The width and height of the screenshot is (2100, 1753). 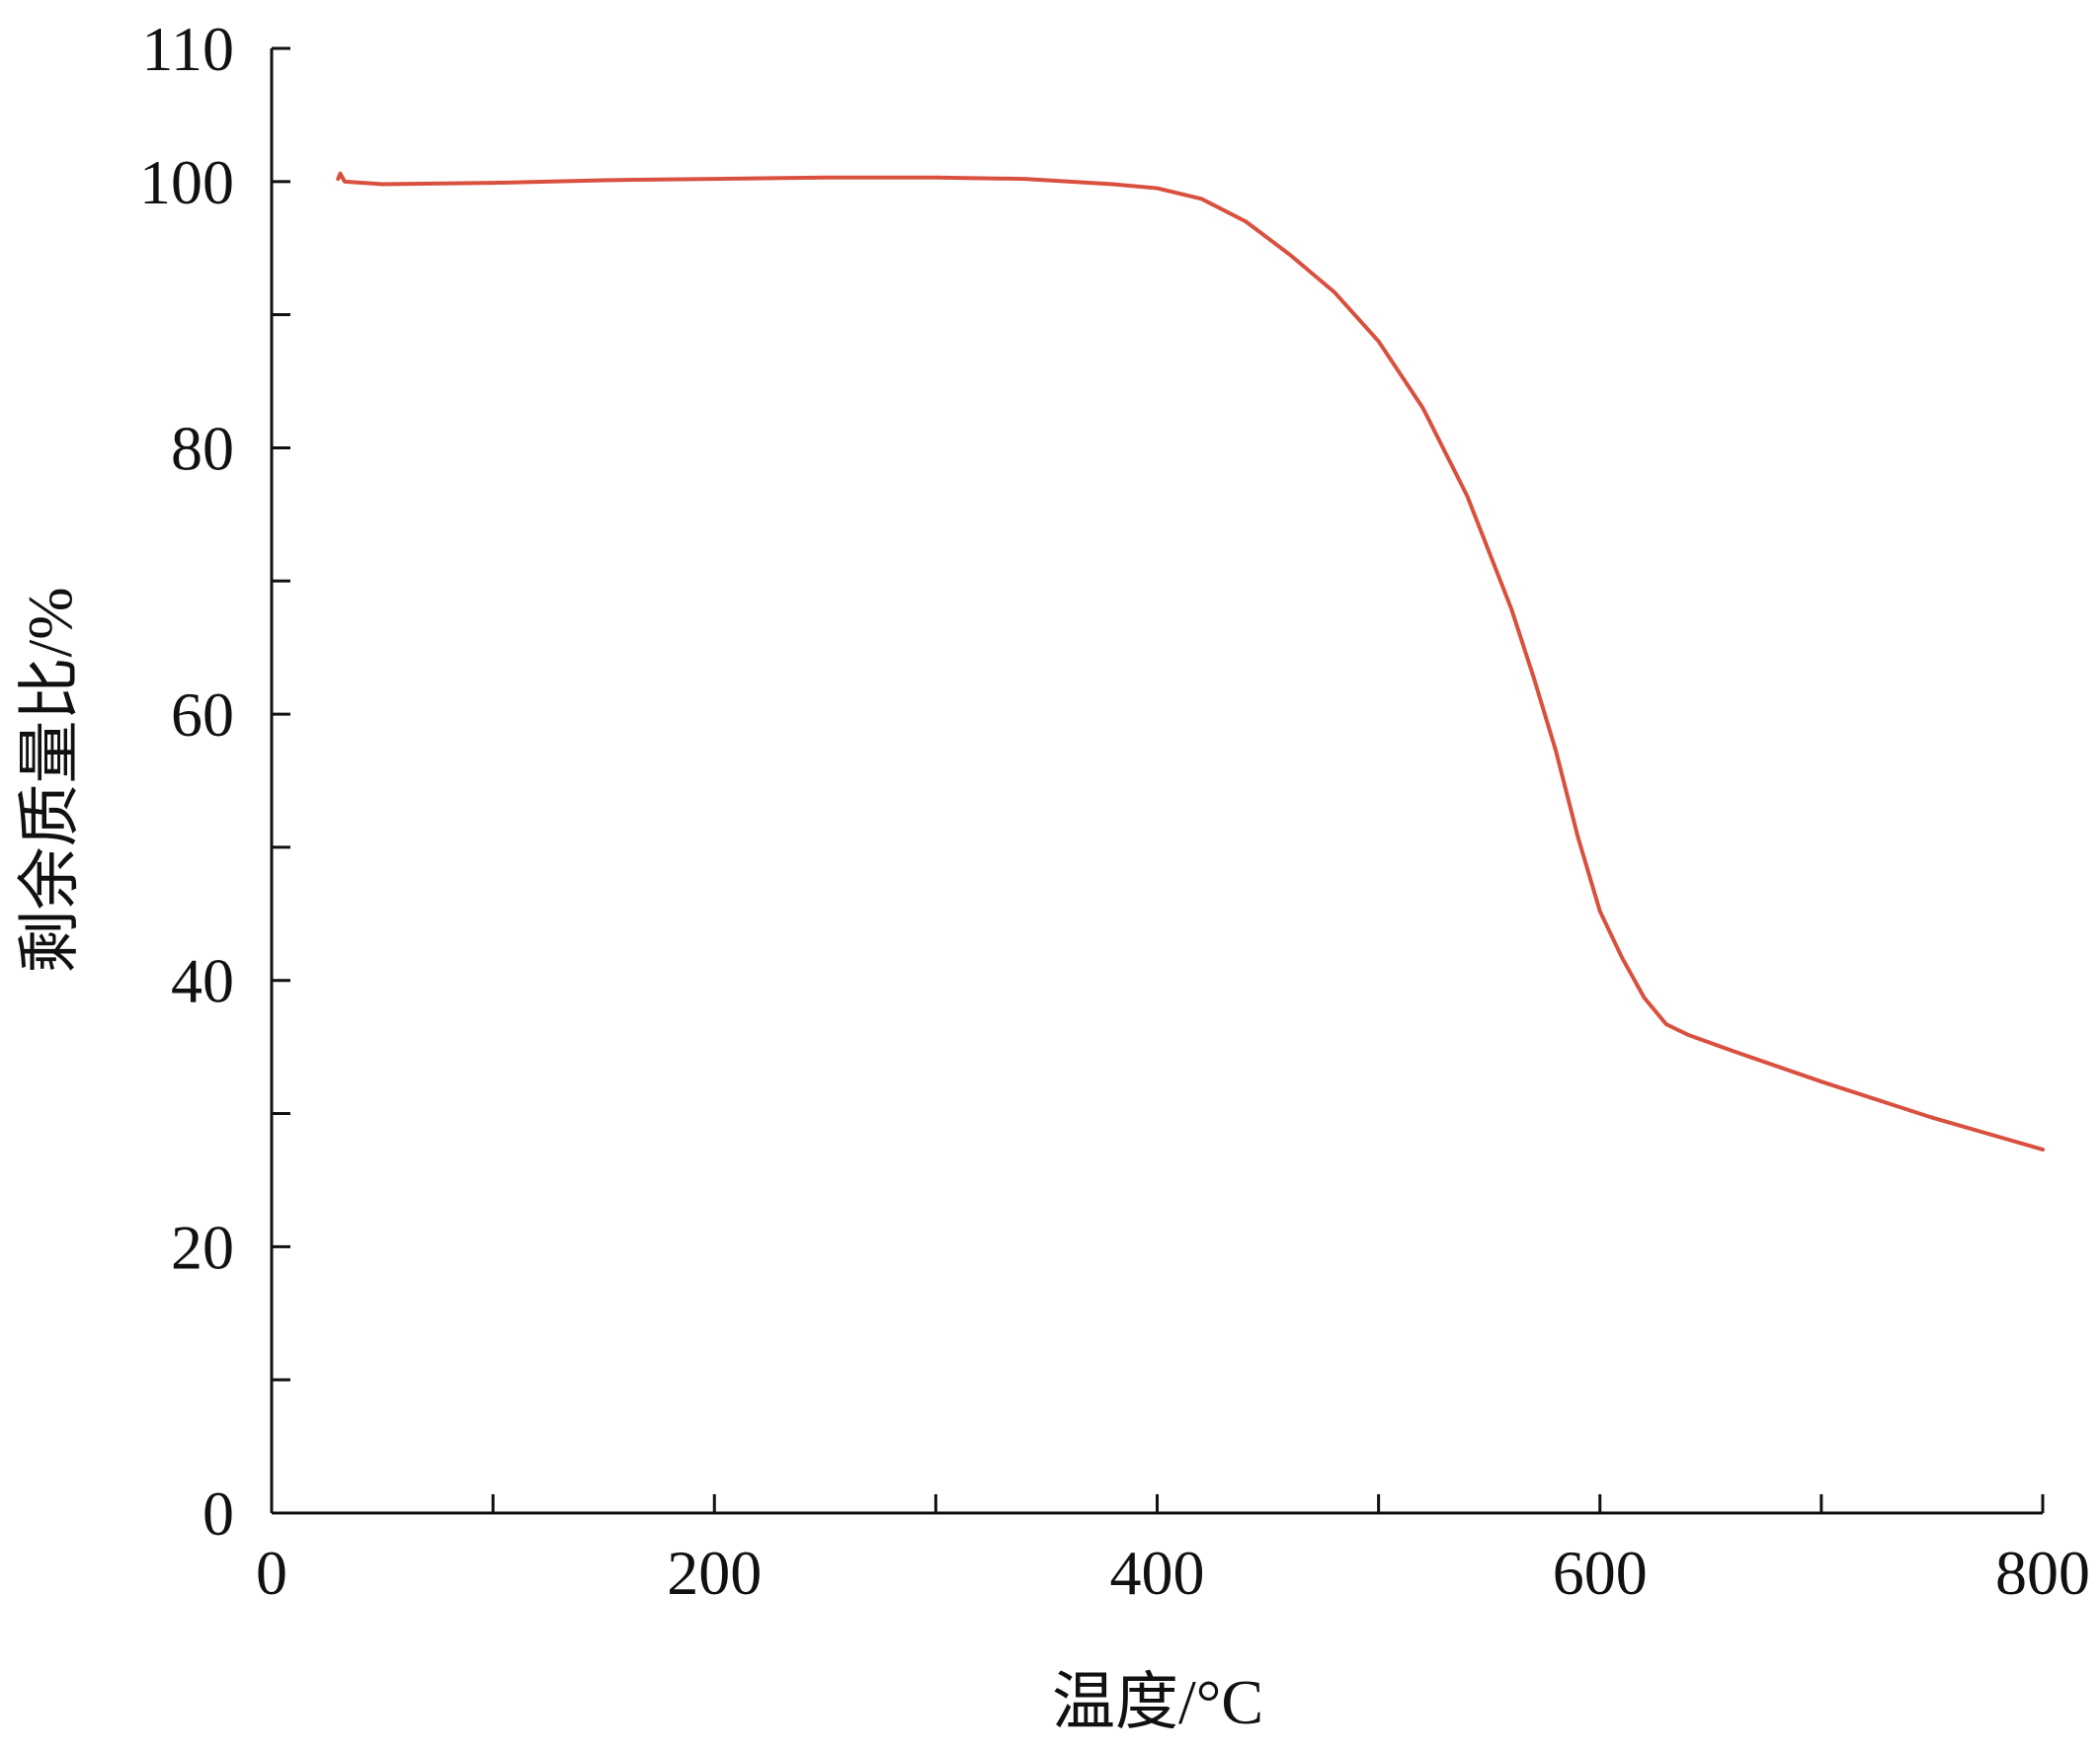 I want to click on y-tick-label: 100, so click(x=186, y=182).